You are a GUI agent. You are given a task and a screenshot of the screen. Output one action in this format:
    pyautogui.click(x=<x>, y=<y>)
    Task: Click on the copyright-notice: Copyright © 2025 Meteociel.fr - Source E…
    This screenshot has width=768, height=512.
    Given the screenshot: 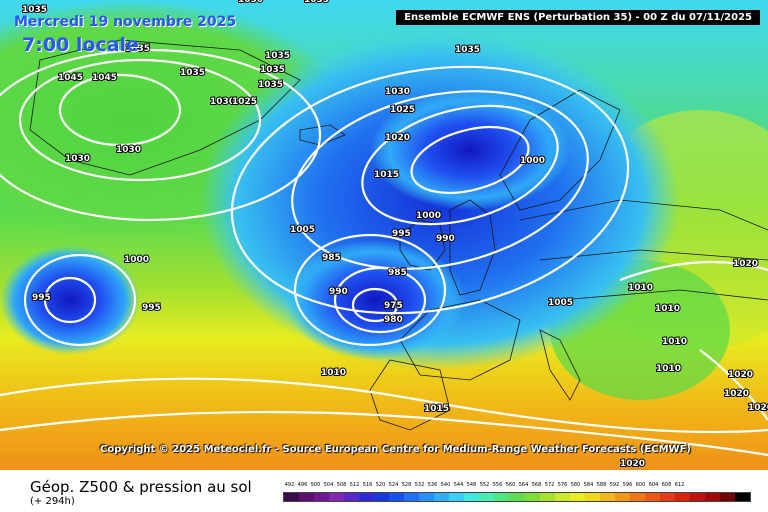 What is the action you would take?
    pyautogui.click(x=395, y=449)
    